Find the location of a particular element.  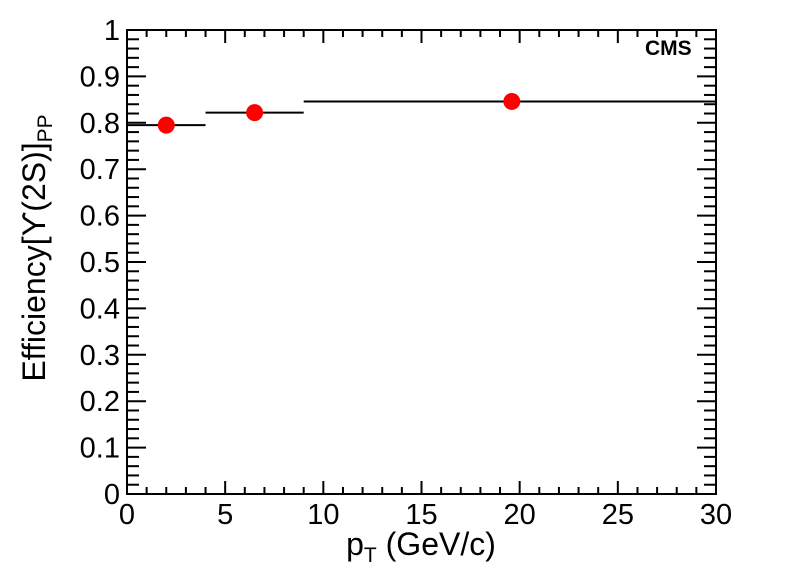

y-tick-label: 1 is located at coordinates (112, 31).